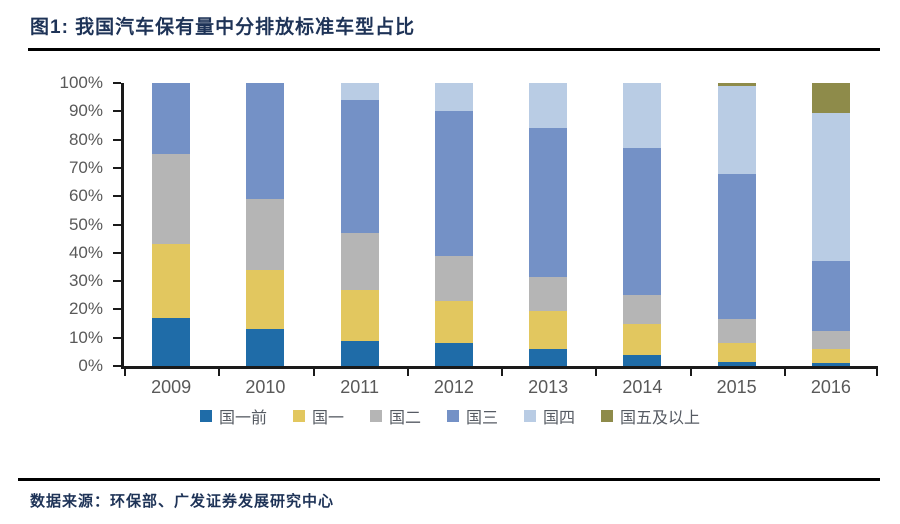  What do you see at coordinates (85, 139) in the screenshot?
I see `y-tick-label: 80%` at bounding box center [85, 139].